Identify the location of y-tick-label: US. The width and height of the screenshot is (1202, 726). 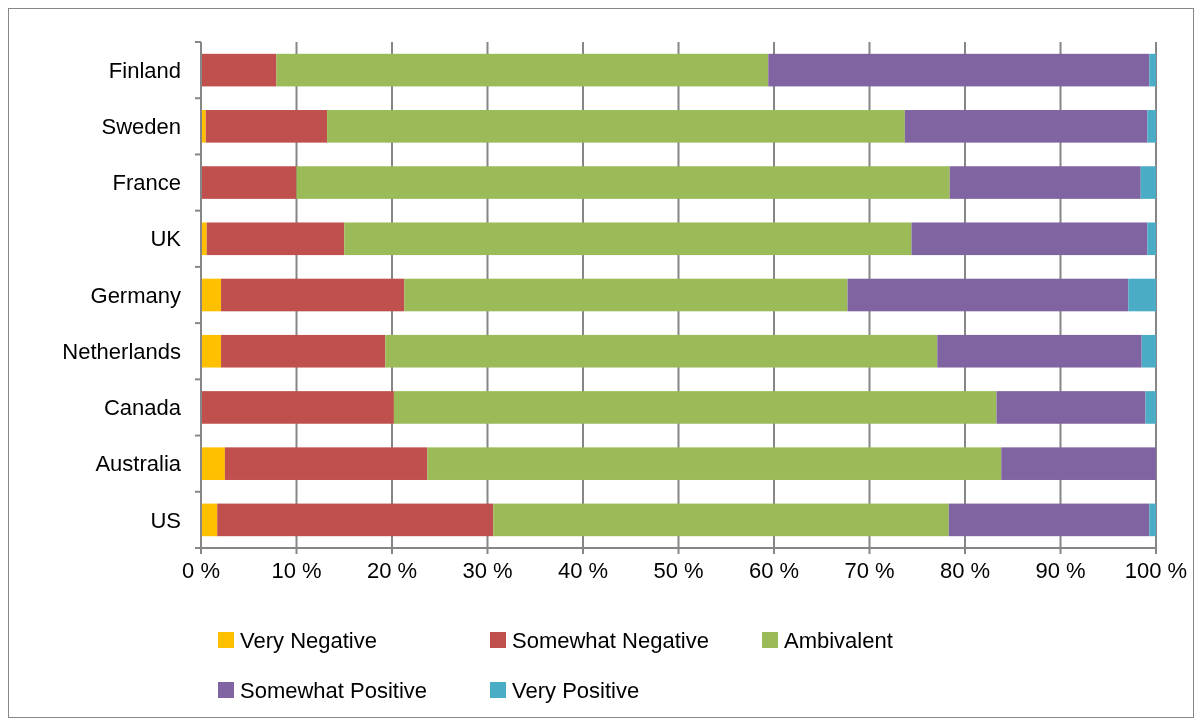
(165, 520).